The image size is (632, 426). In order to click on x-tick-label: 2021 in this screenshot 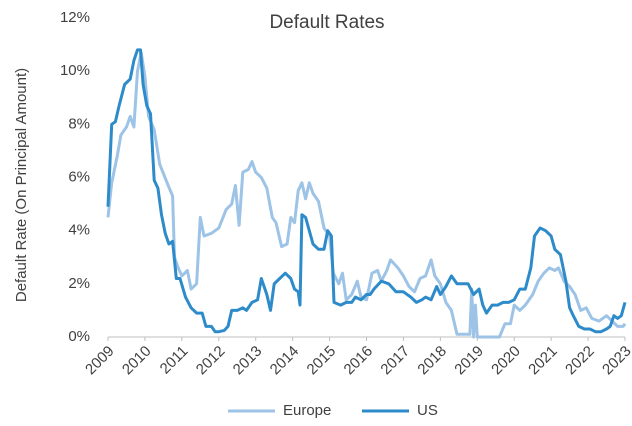, I will do `click(543, 361)`.